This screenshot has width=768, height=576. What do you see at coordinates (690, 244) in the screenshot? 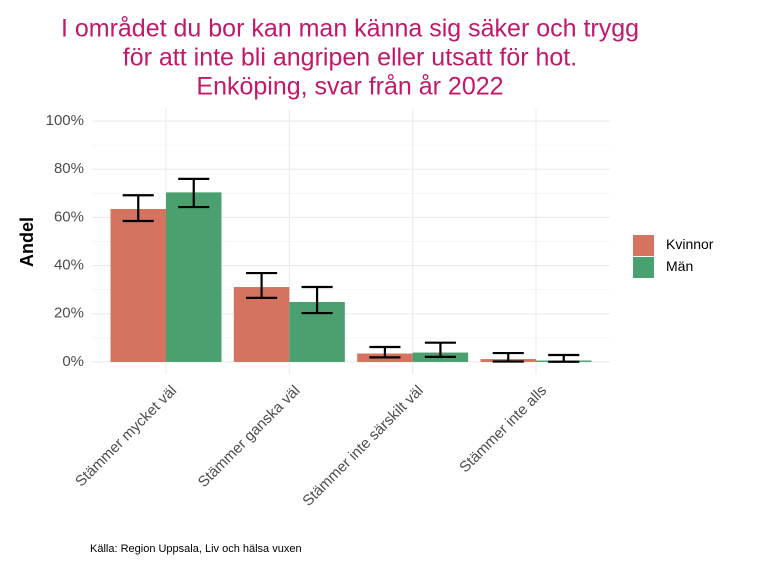
I see `legend-label: Kvinnor` at bounding box center [690, 244].